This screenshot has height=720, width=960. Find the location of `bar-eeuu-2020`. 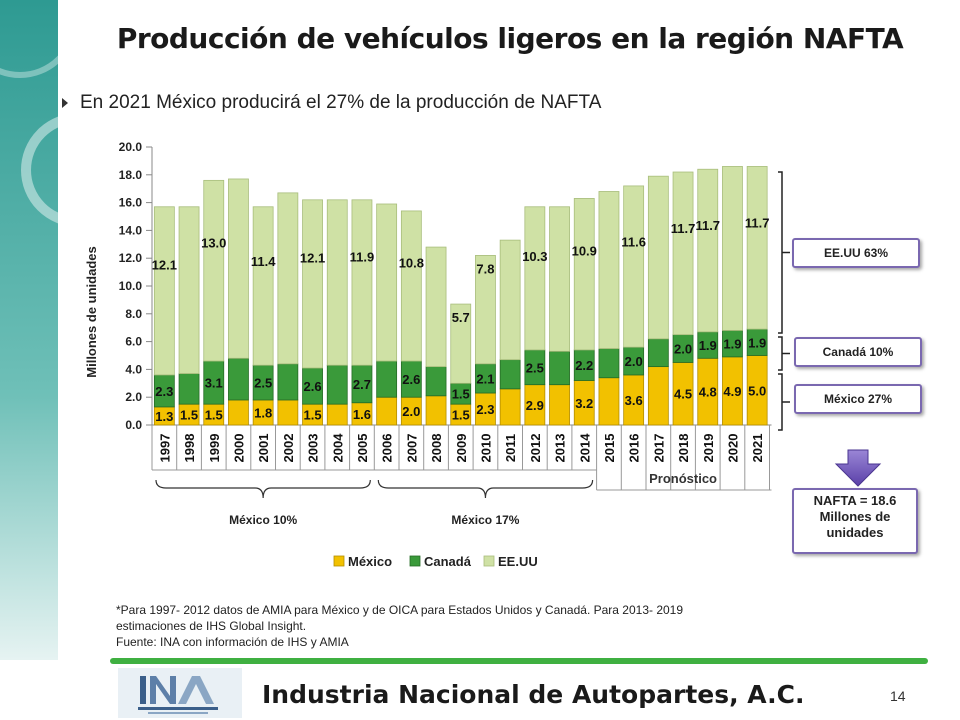

bar-eeuu-2020 is located at coordinates (732, 248).